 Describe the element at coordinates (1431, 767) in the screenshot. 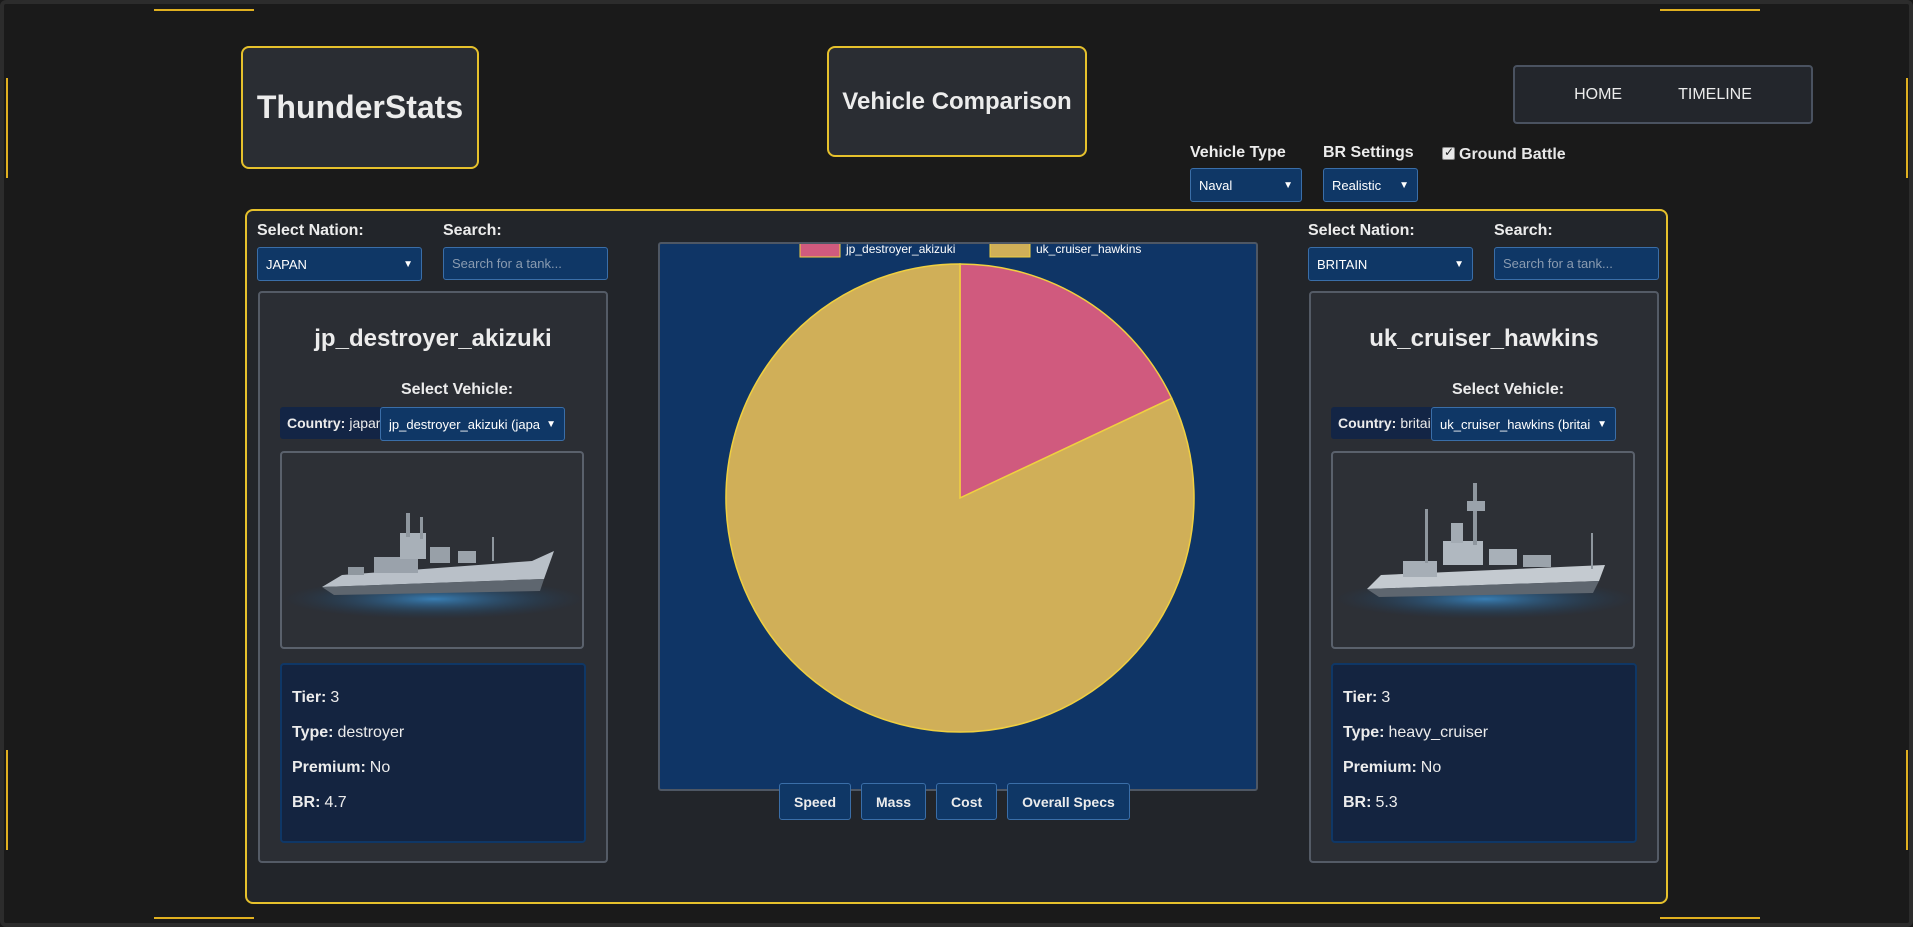

I see `right-premium-value: No` at that location.